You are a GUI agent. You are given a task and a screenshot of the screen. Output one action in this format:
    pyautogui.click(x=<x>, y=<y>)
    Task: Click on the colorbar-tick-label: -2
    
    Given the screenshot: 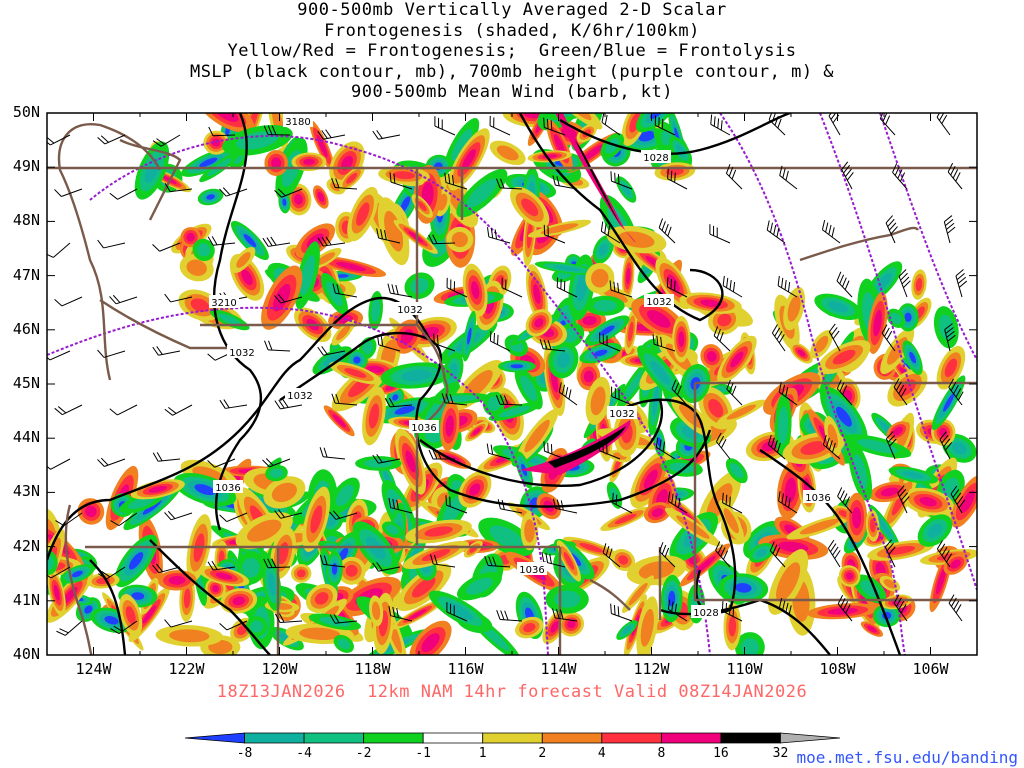 What is the action you would take?
    pyautogui.click(x=363, y=753)
    